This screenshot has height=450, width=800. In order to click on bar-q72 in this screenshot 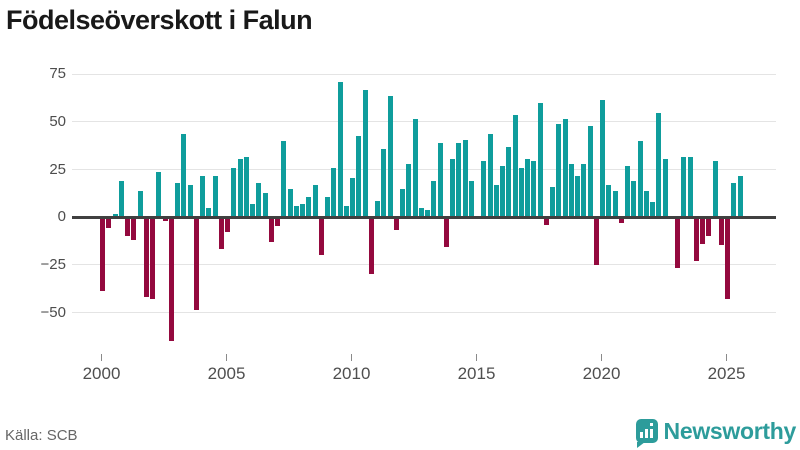, I will do `click(553, 201)`.